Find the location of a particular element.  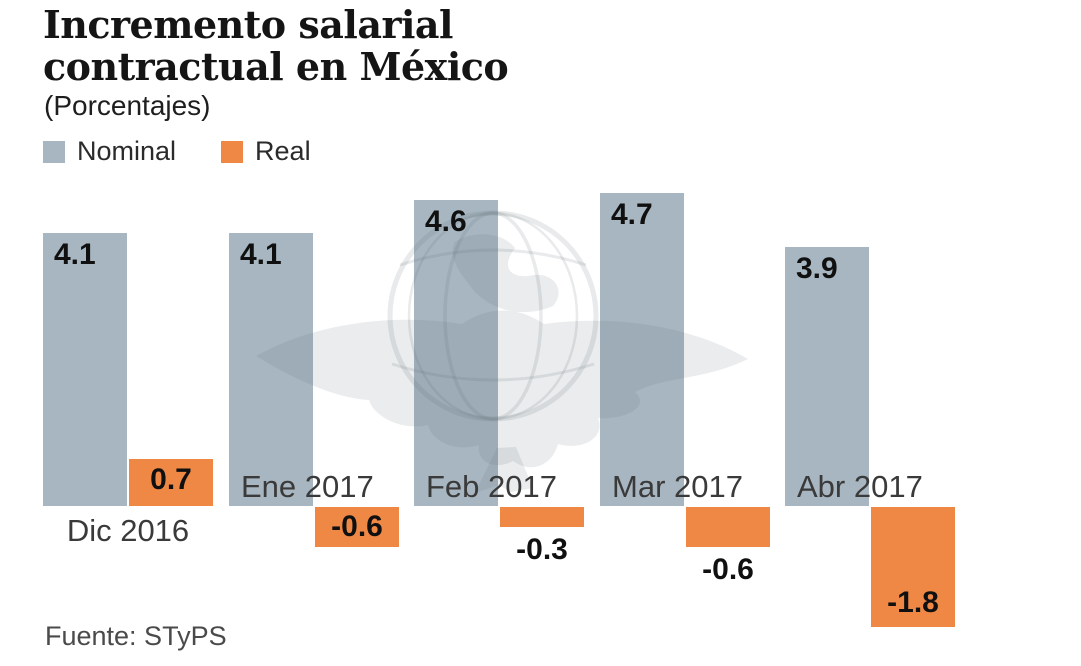

month-label: Abr 2017 is located at coordinates (860, 486).